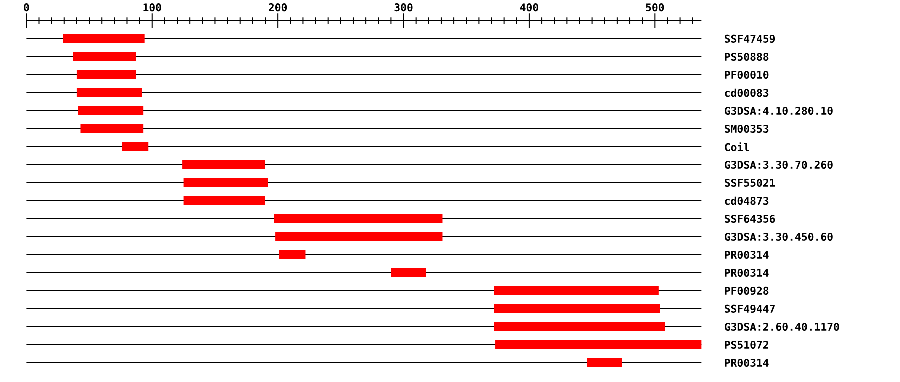 The height and width of the screenshot is (382, 900). What do you see at coordinates (750, 183) in the screenshot?
I see `y-tick-label: SSF55021` at bounding box center [750, 183].